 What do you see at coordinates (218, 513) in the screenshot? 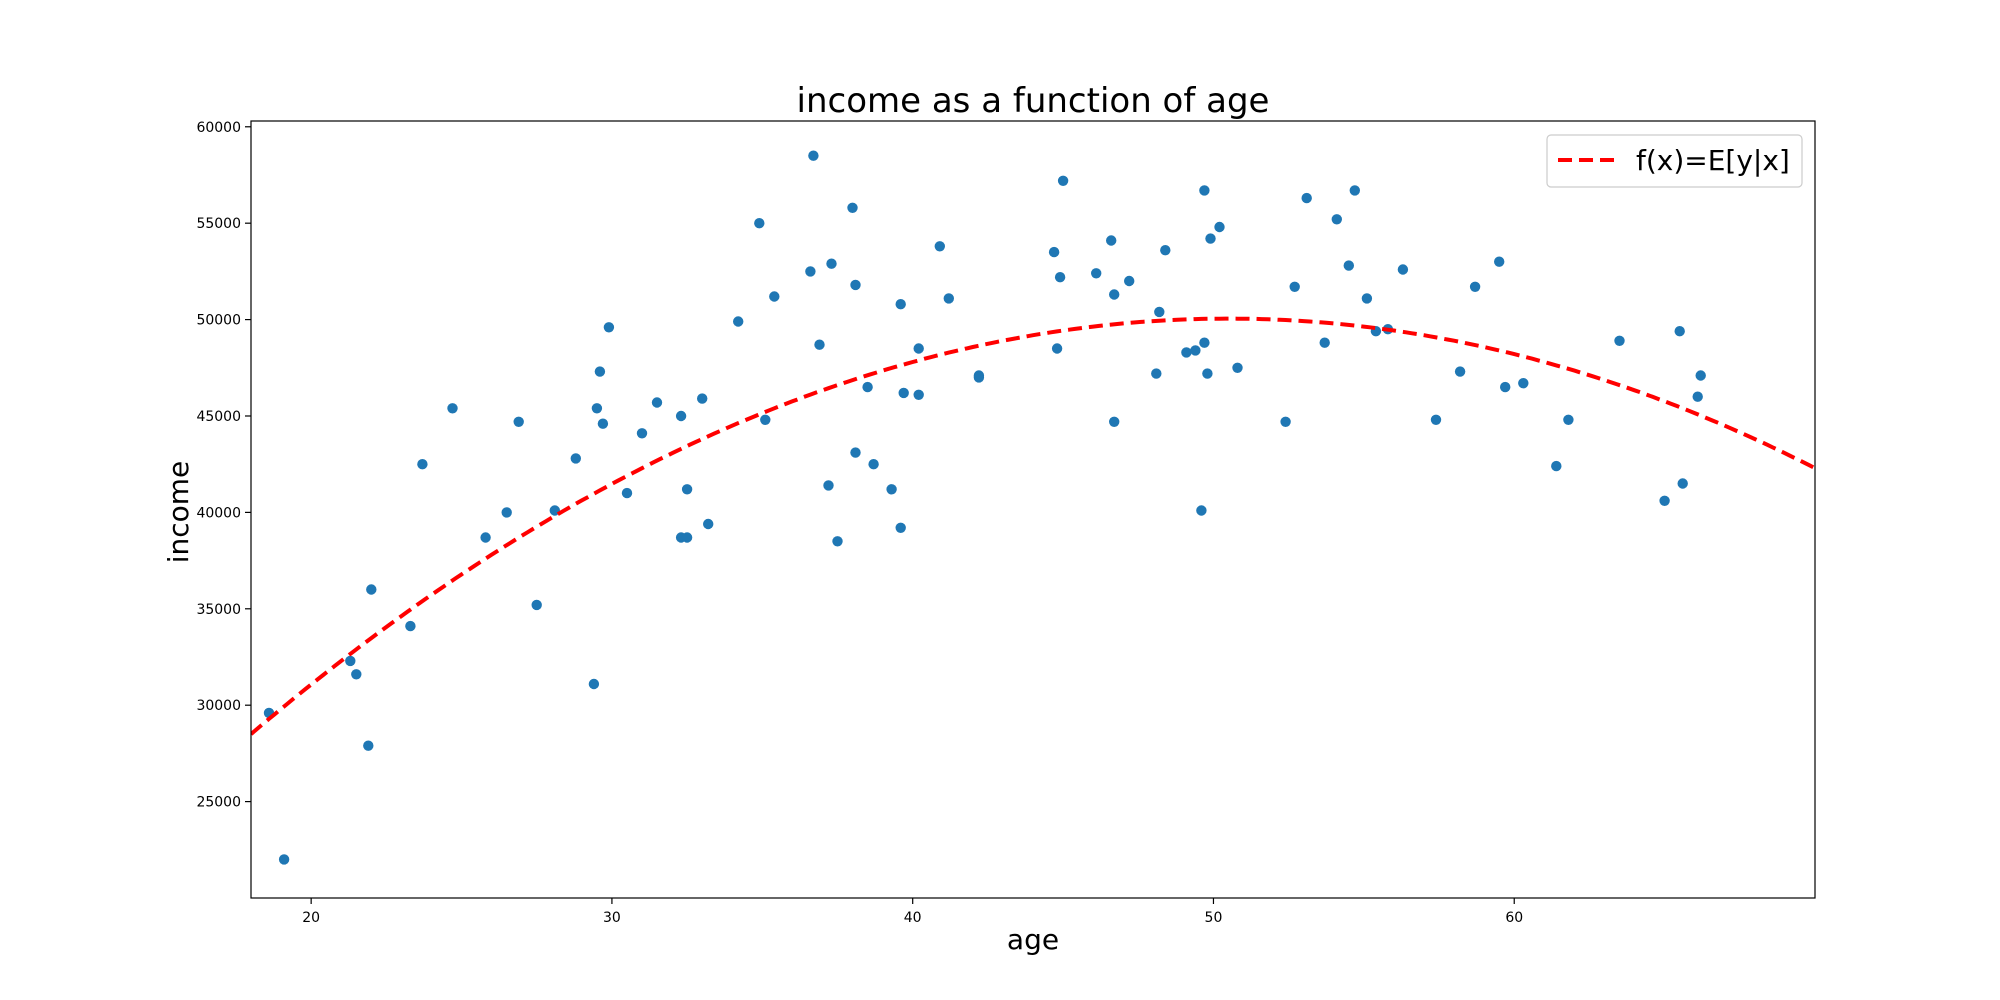
I see `y-tick-label: 40000` at bounding box center [218, 513].